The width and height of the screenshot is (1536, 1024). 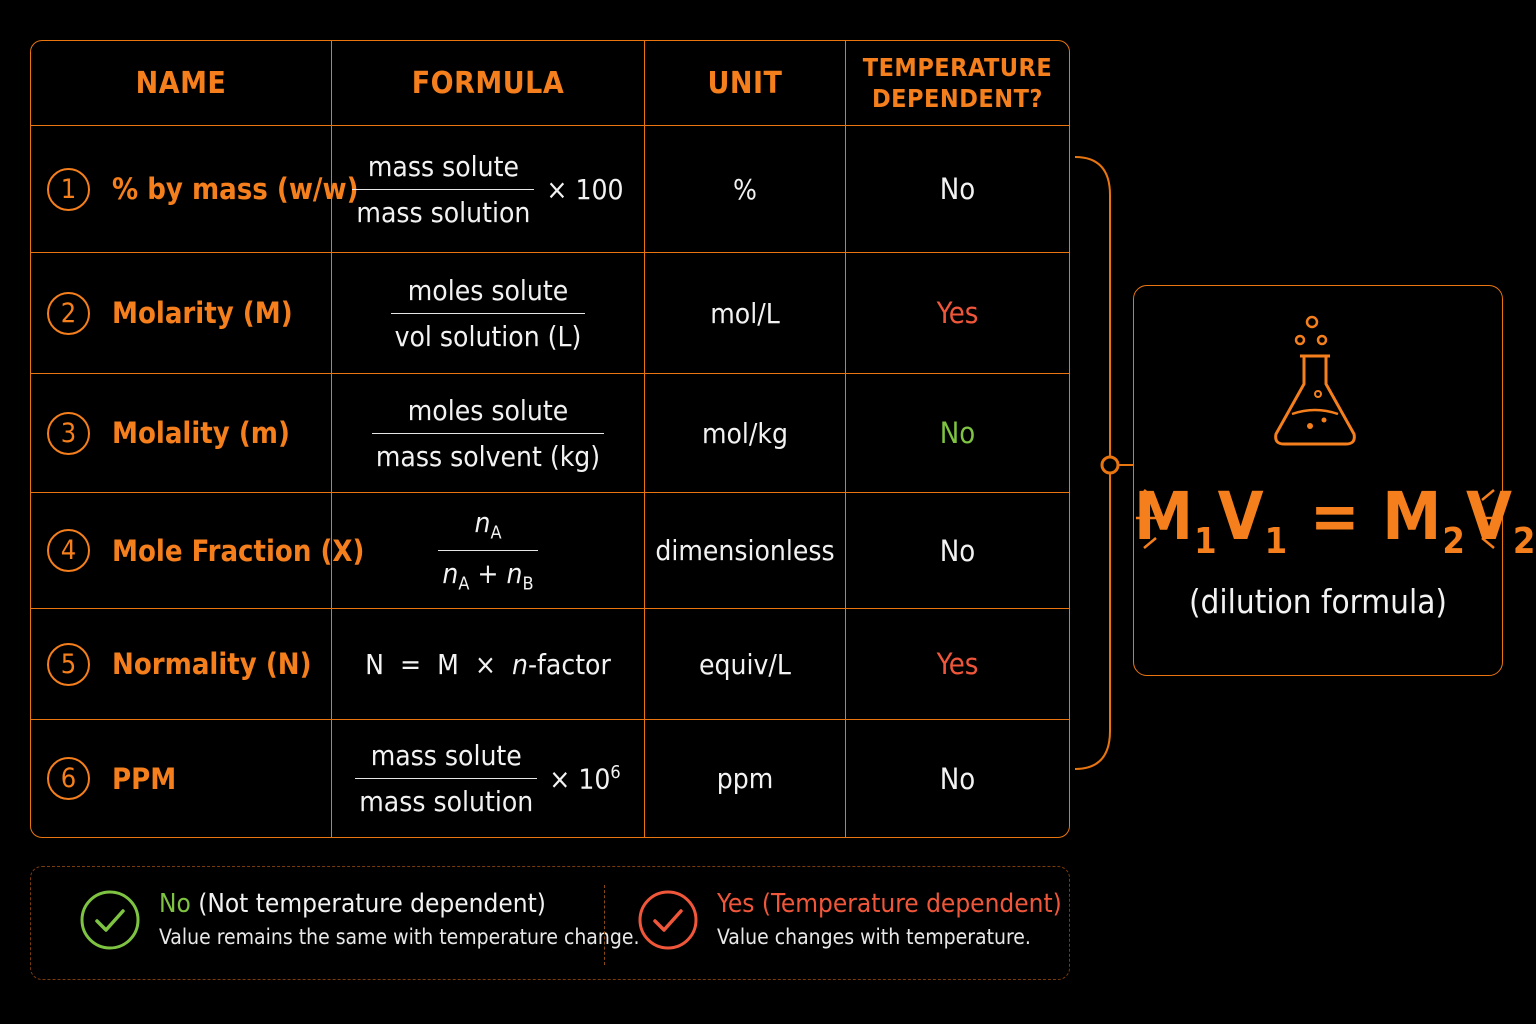 I want to click on bracket-connector, so click(x=1103, y=463).